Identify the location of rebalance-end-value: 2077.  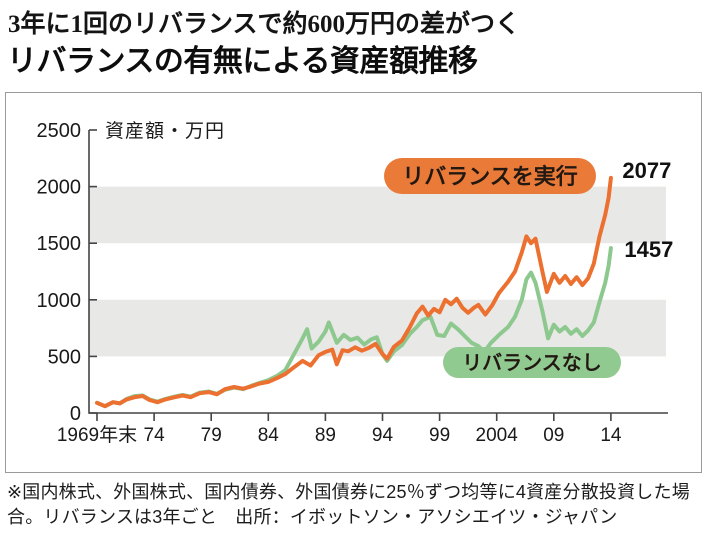
(646, 170).